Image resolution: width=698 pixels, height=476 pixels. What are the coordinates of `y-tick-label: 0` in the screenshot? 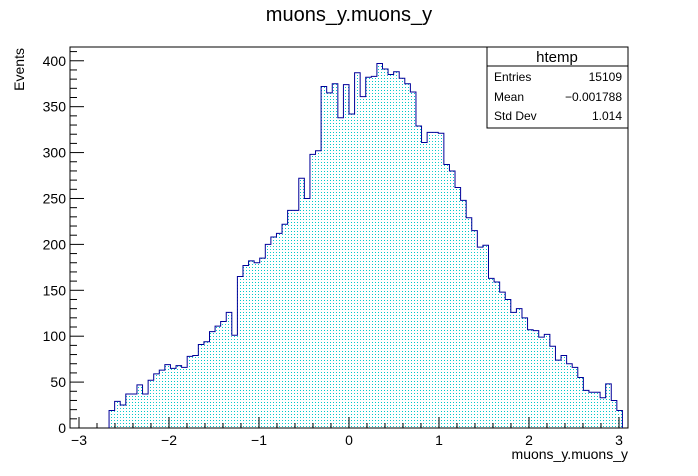 It's located at (62, 428).